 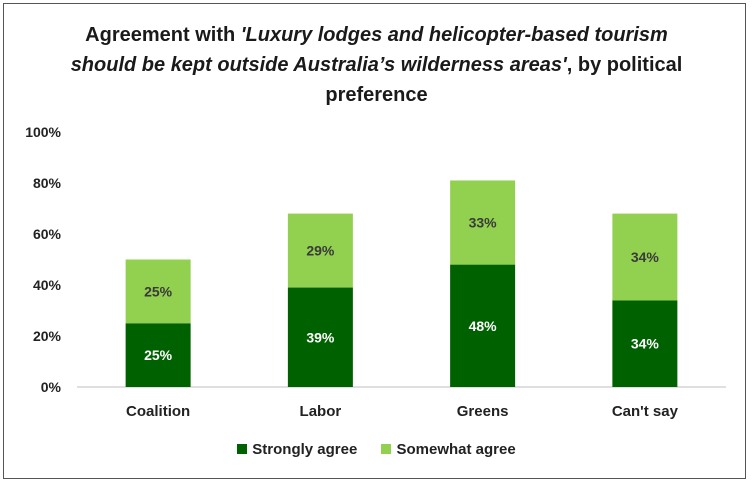 I want to click on legend-label-strongly-agree: Strongly agree, so click(x=305, y=449).